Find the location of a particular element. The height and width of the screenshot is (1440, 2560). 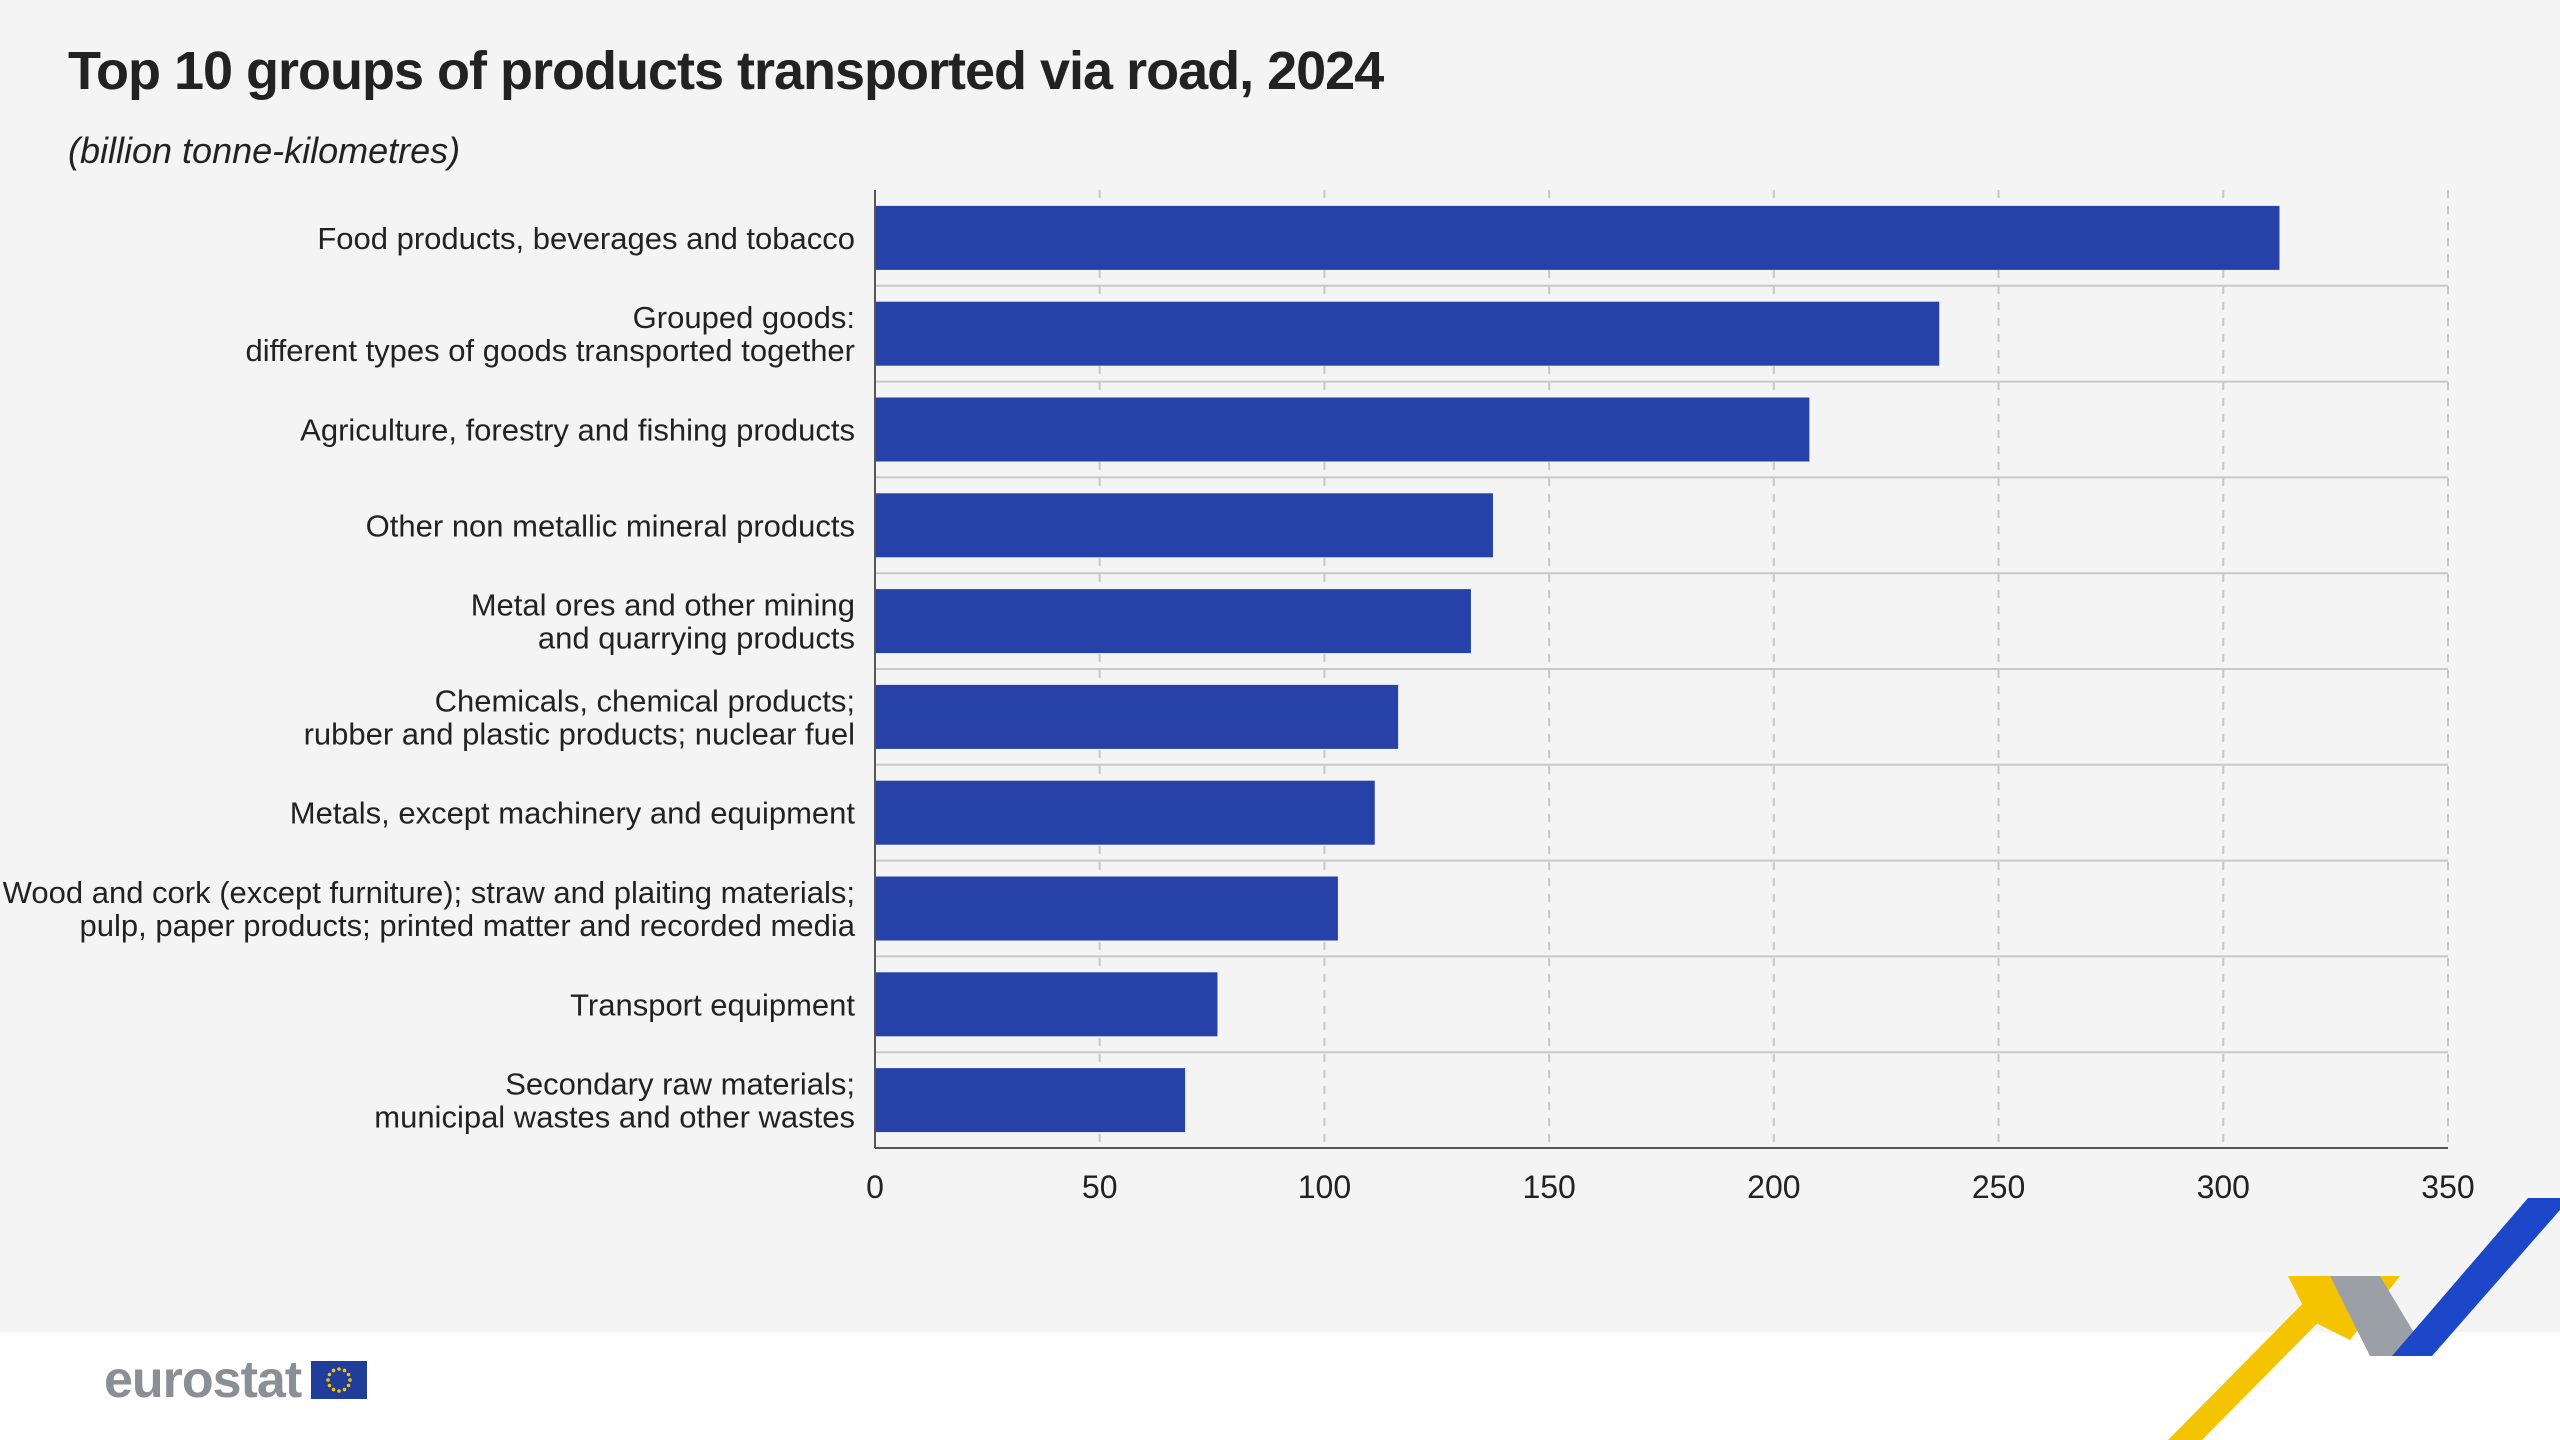

footer is located at coordinates (1280, 1386).